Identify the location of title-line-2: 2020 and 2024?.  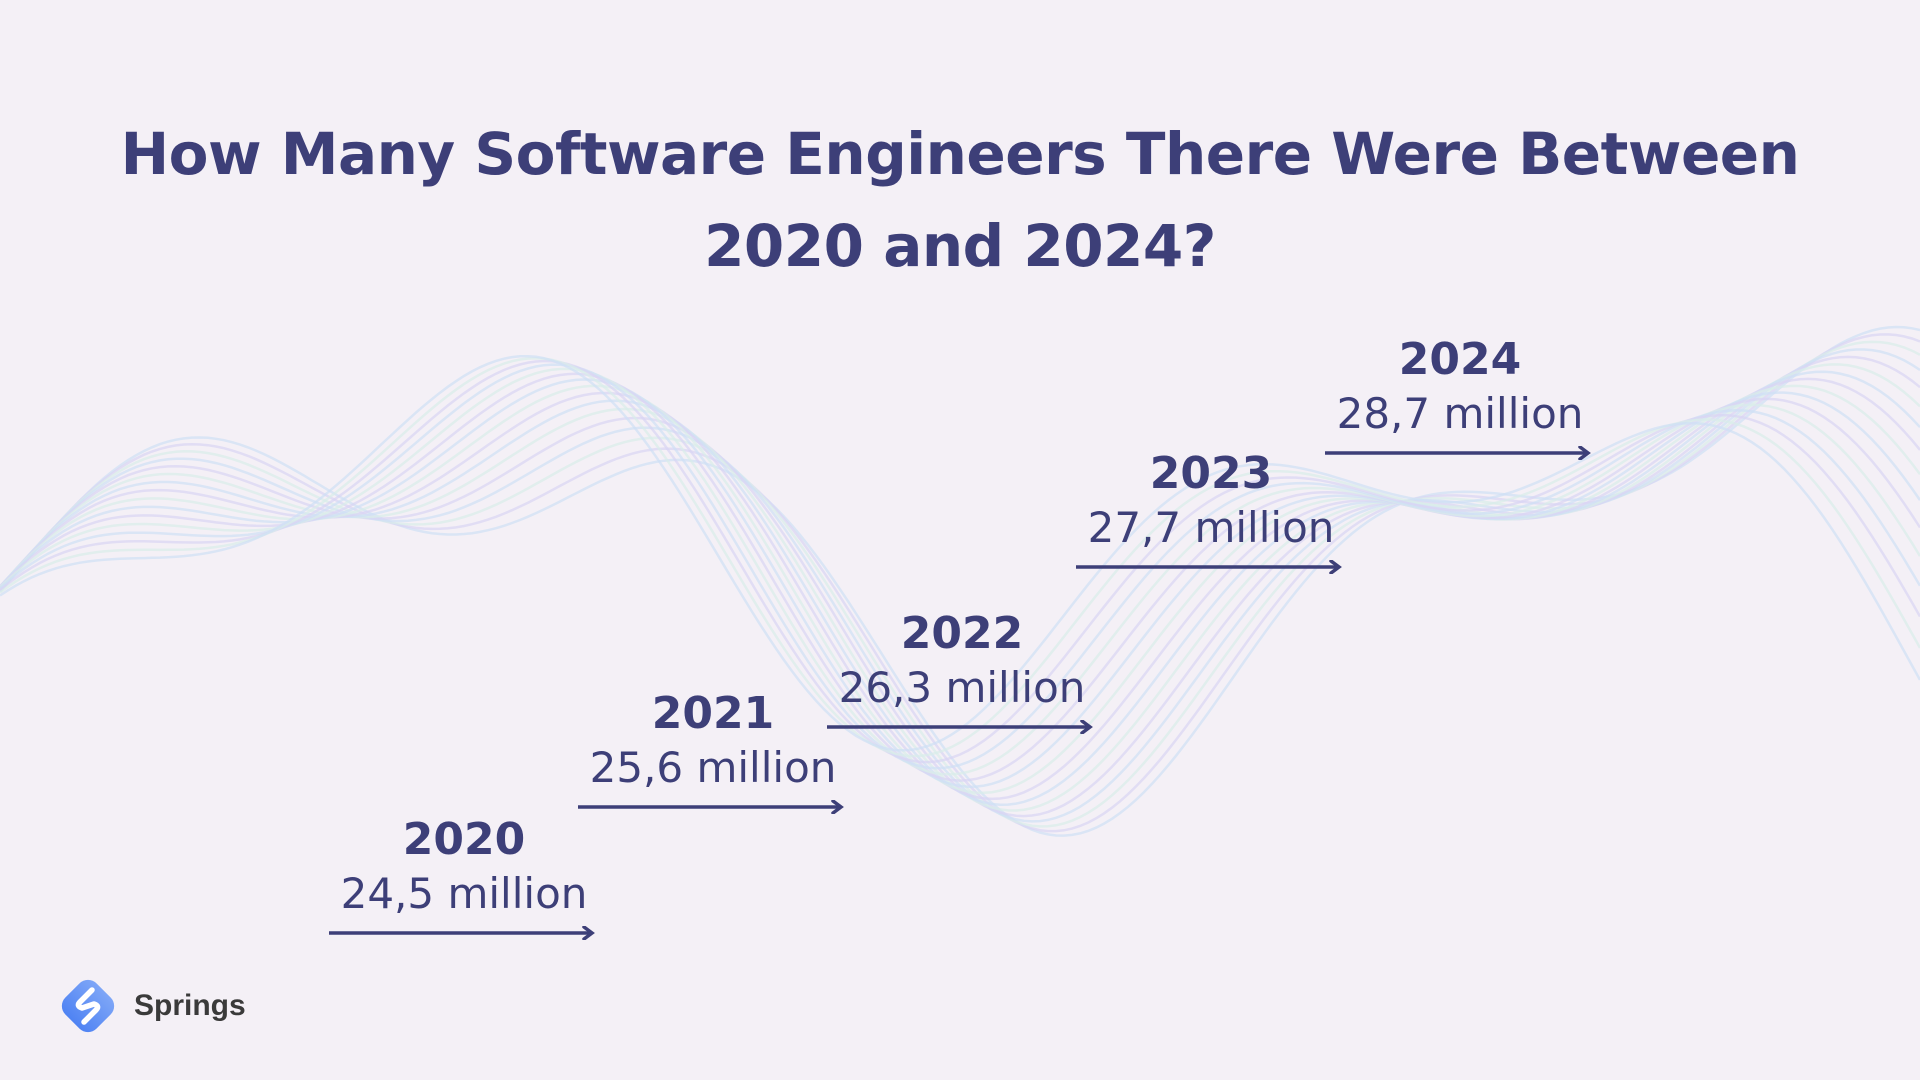
(960, 246).